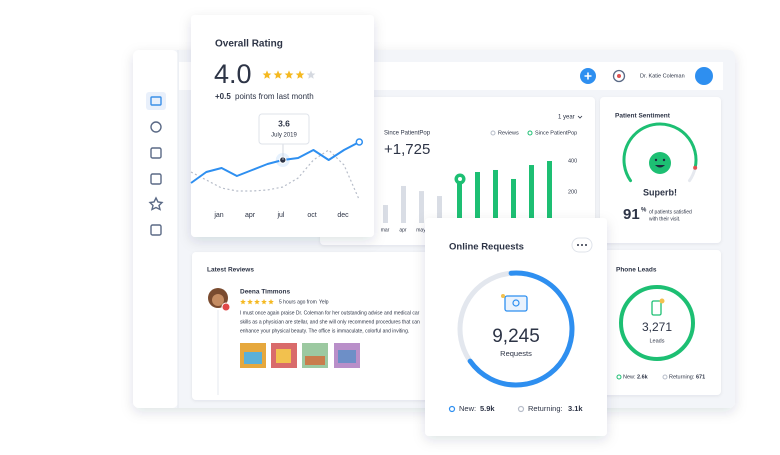  I want to click on user-name: Dr. Katie Coleman, so click(662, 76).